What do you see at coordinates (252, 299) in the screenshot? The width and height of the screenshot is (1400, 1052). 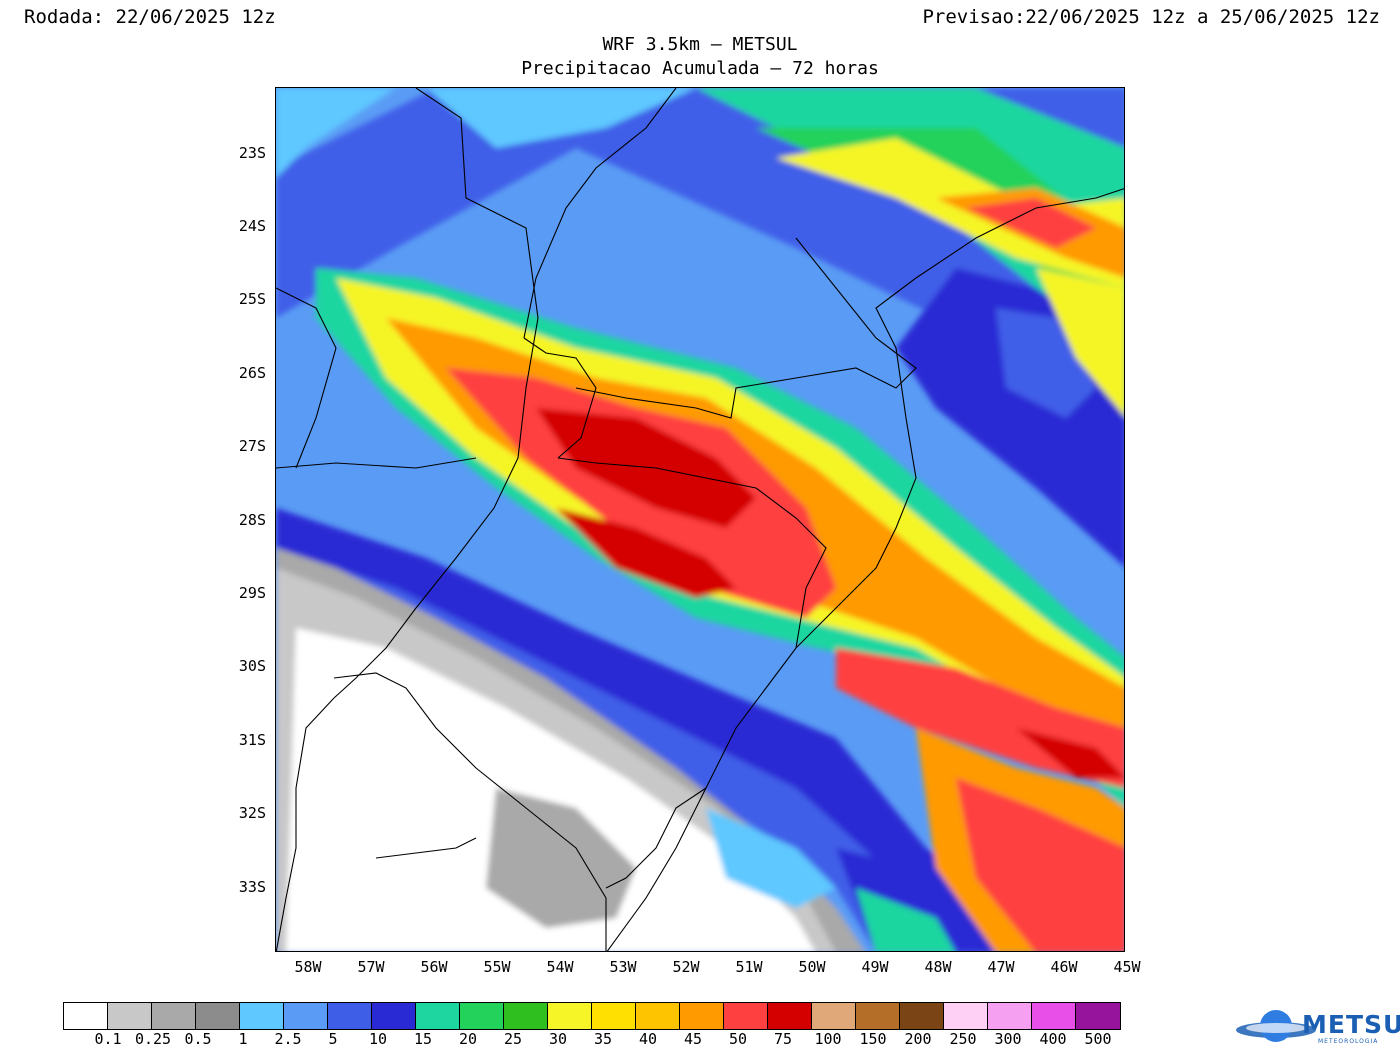 I see `lat-label: 25S` at bounding box center [252, 299].